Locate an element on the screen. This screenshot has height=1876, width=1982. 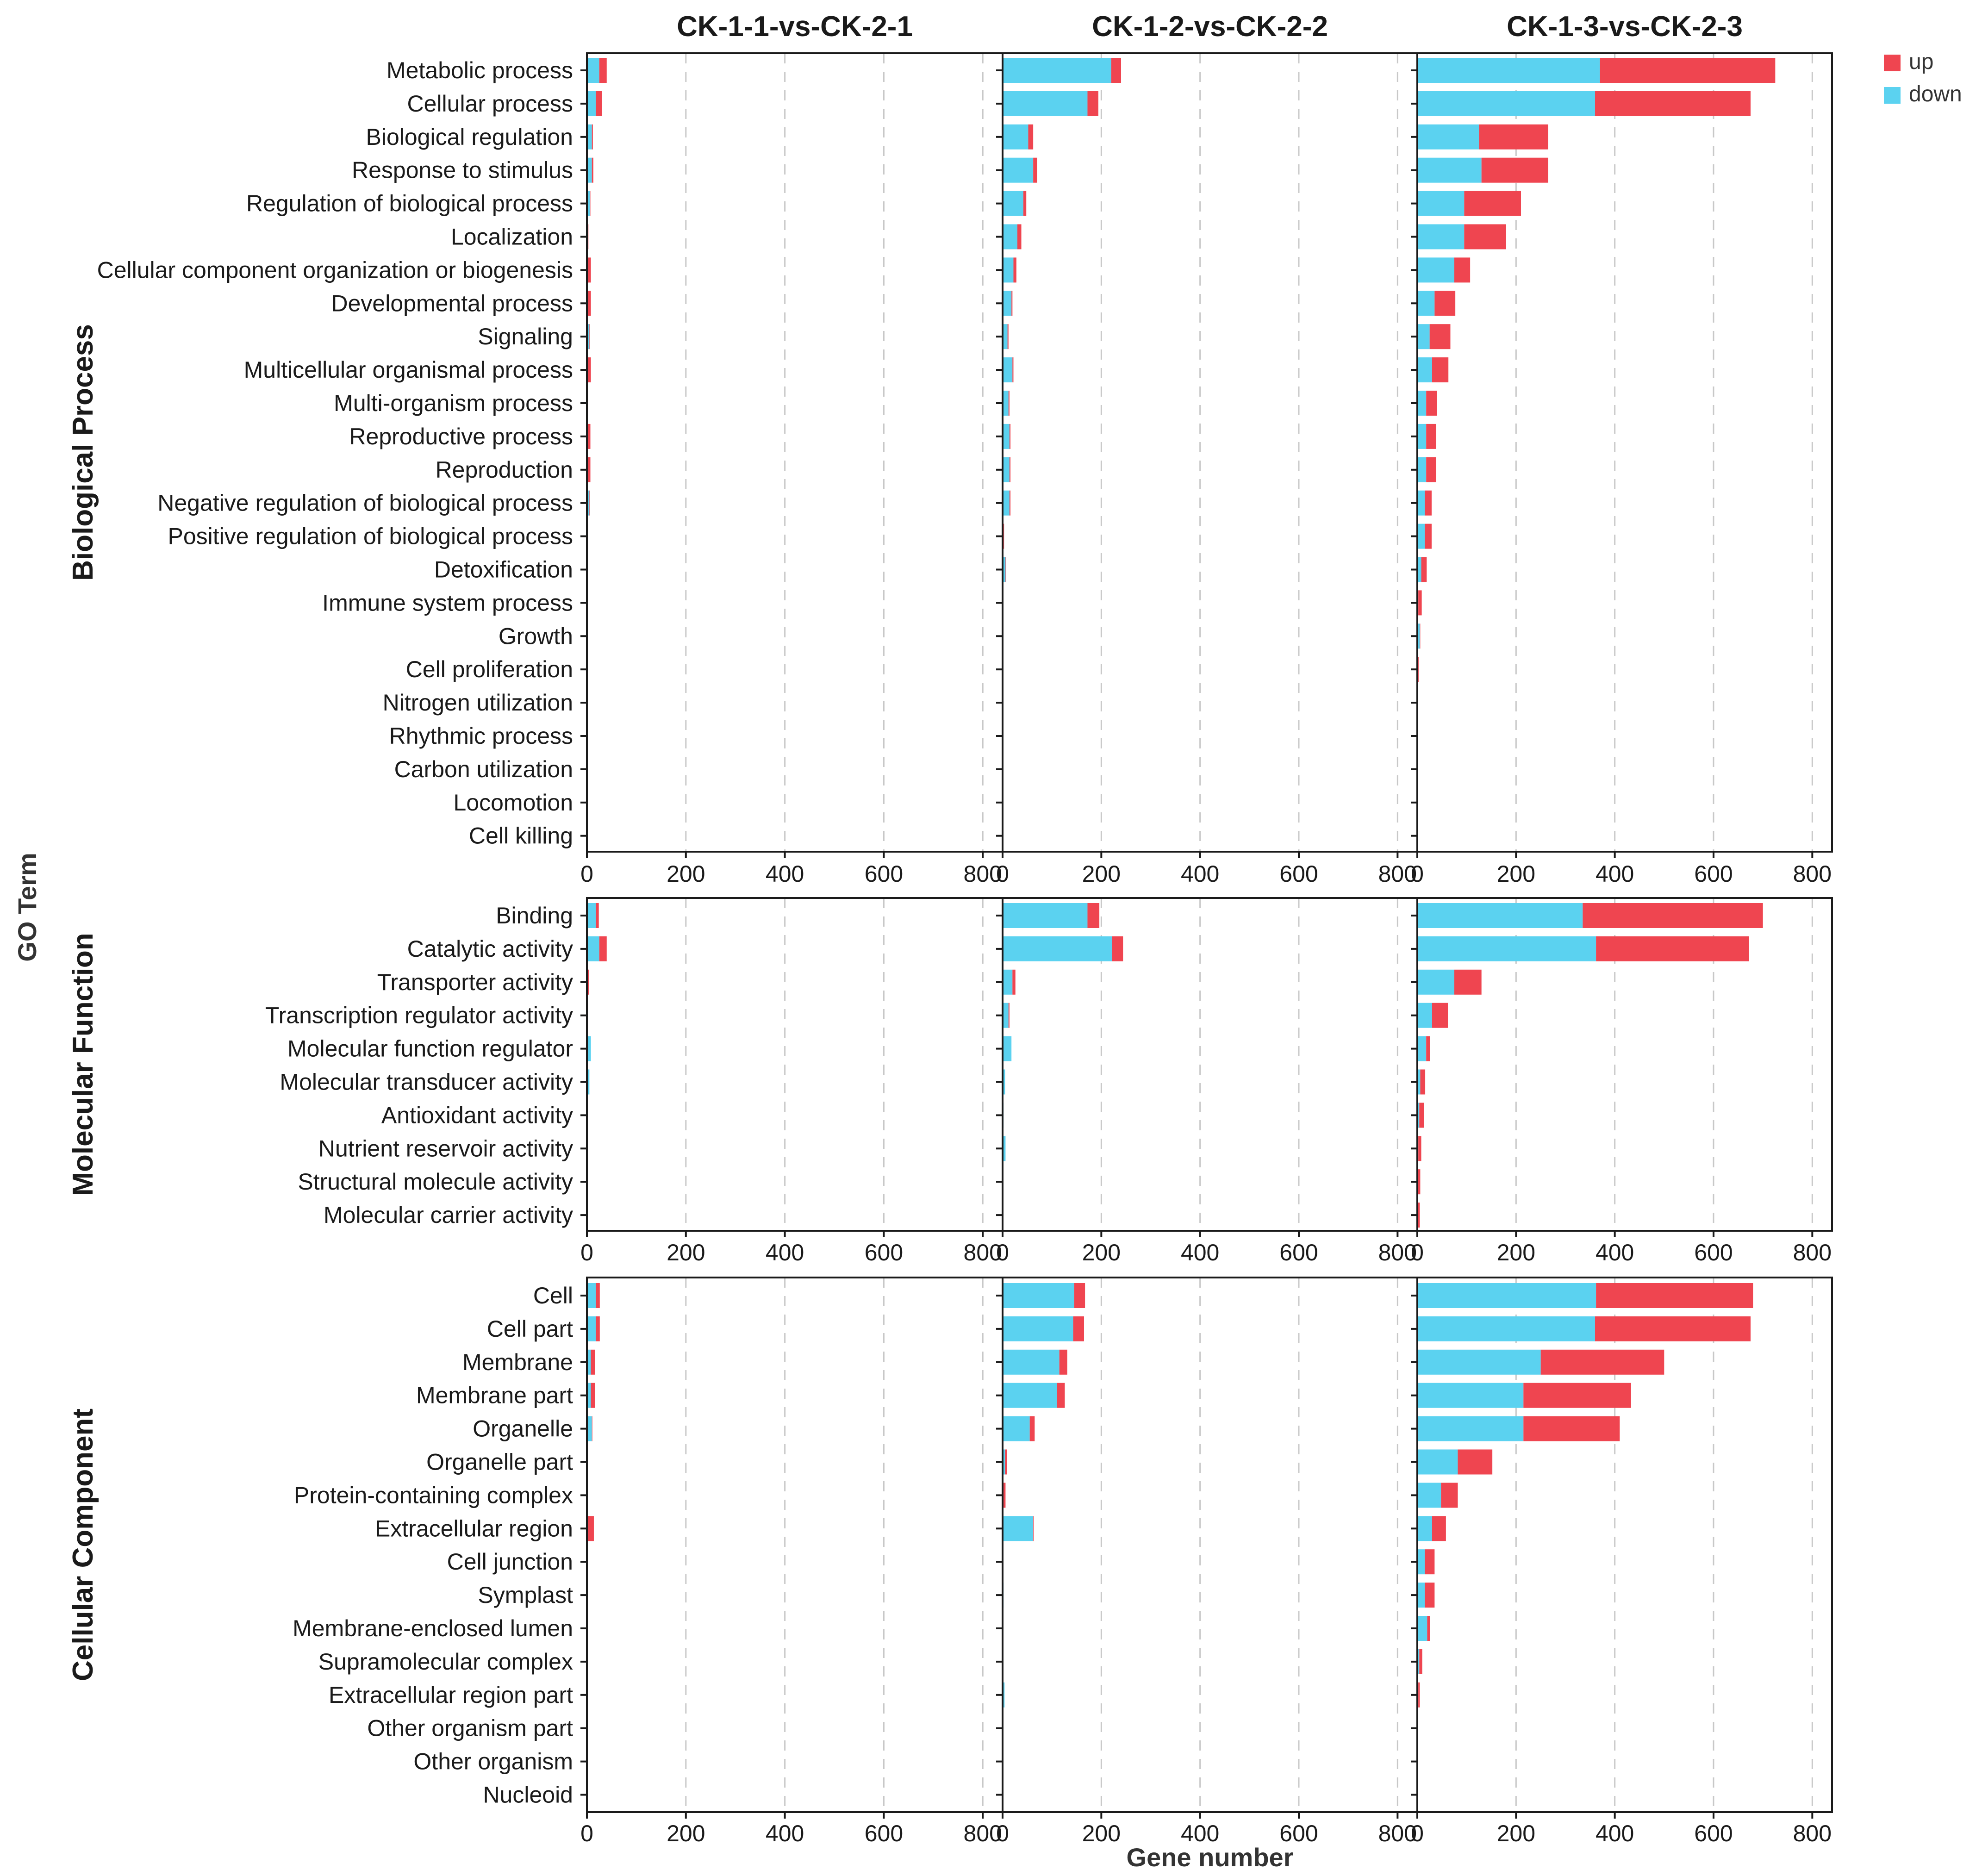
x-tick-label-molecular-function-panel3-200: 200 is located at coordinates (1516, 1253).